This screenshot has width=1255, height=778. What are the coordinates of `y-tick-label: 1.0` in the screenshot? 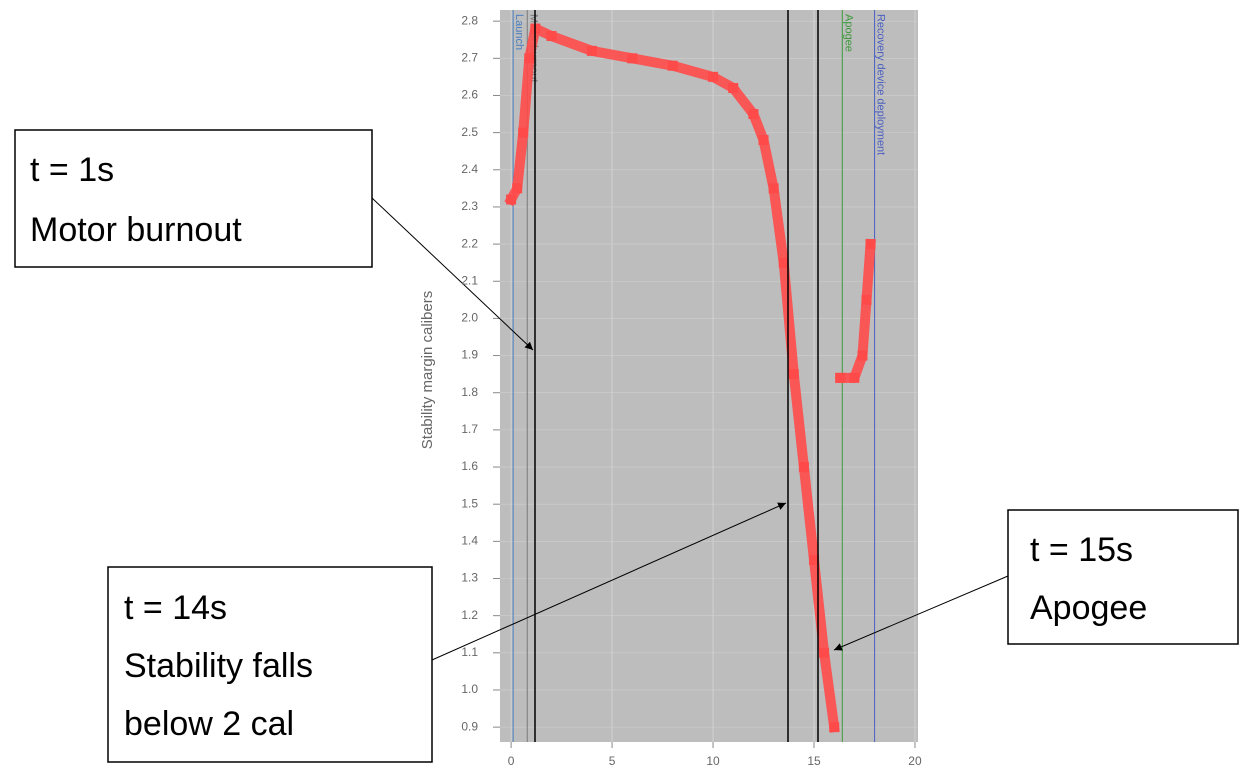 It's located at (469, 689).